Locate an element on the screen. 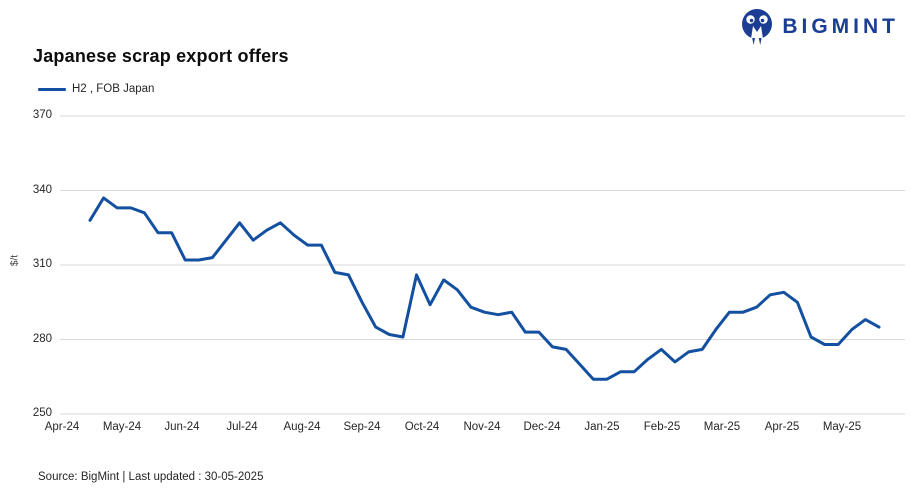 The image size is (921, 500). bigmint-logo: BIGMINT is located at coordinates (819, 27).